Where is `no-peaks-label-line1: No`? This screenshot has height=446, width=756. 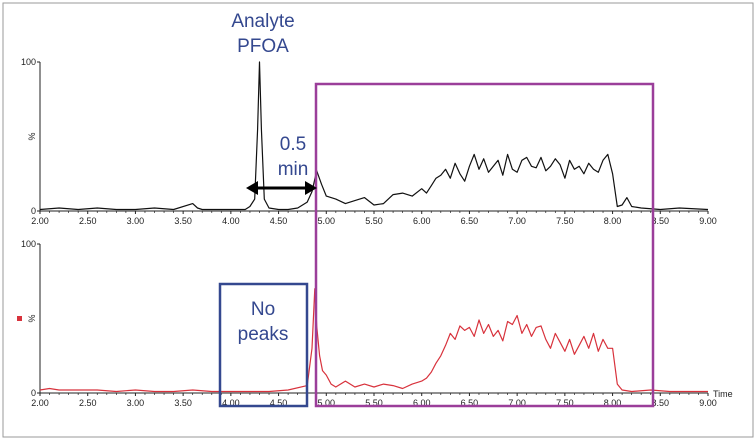
no-peaks-label-line1: No is located at coordinates (263, 309).